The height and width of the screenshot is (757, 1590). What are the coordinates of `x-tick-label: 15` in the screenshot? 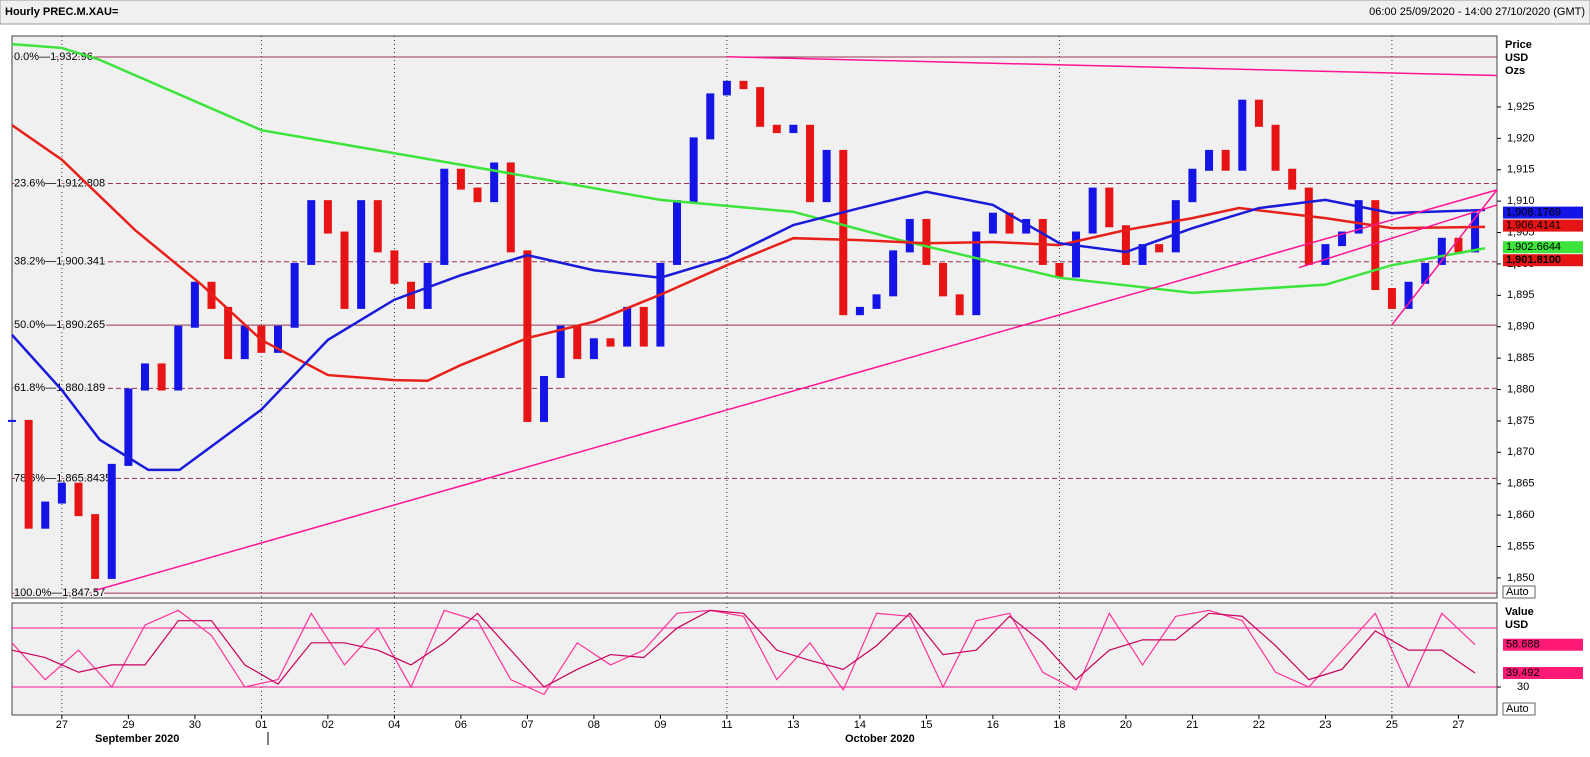 It's located at (926, 725).